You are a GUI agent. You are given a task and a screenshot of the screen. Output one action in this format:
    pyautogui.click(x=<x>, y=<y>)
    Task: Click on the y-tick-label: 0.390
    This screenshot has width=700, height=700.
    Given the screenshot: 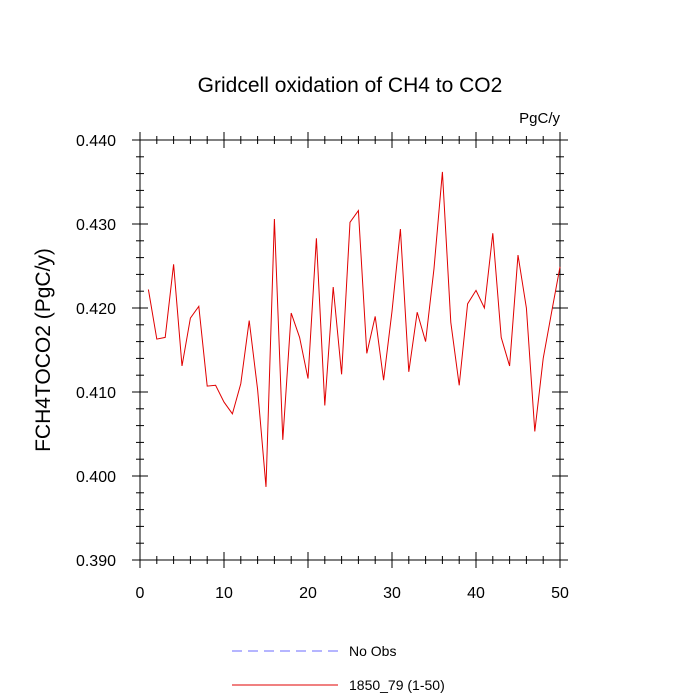 What is the action you would take?
    pyautogui.click(x=96, y=561)
    